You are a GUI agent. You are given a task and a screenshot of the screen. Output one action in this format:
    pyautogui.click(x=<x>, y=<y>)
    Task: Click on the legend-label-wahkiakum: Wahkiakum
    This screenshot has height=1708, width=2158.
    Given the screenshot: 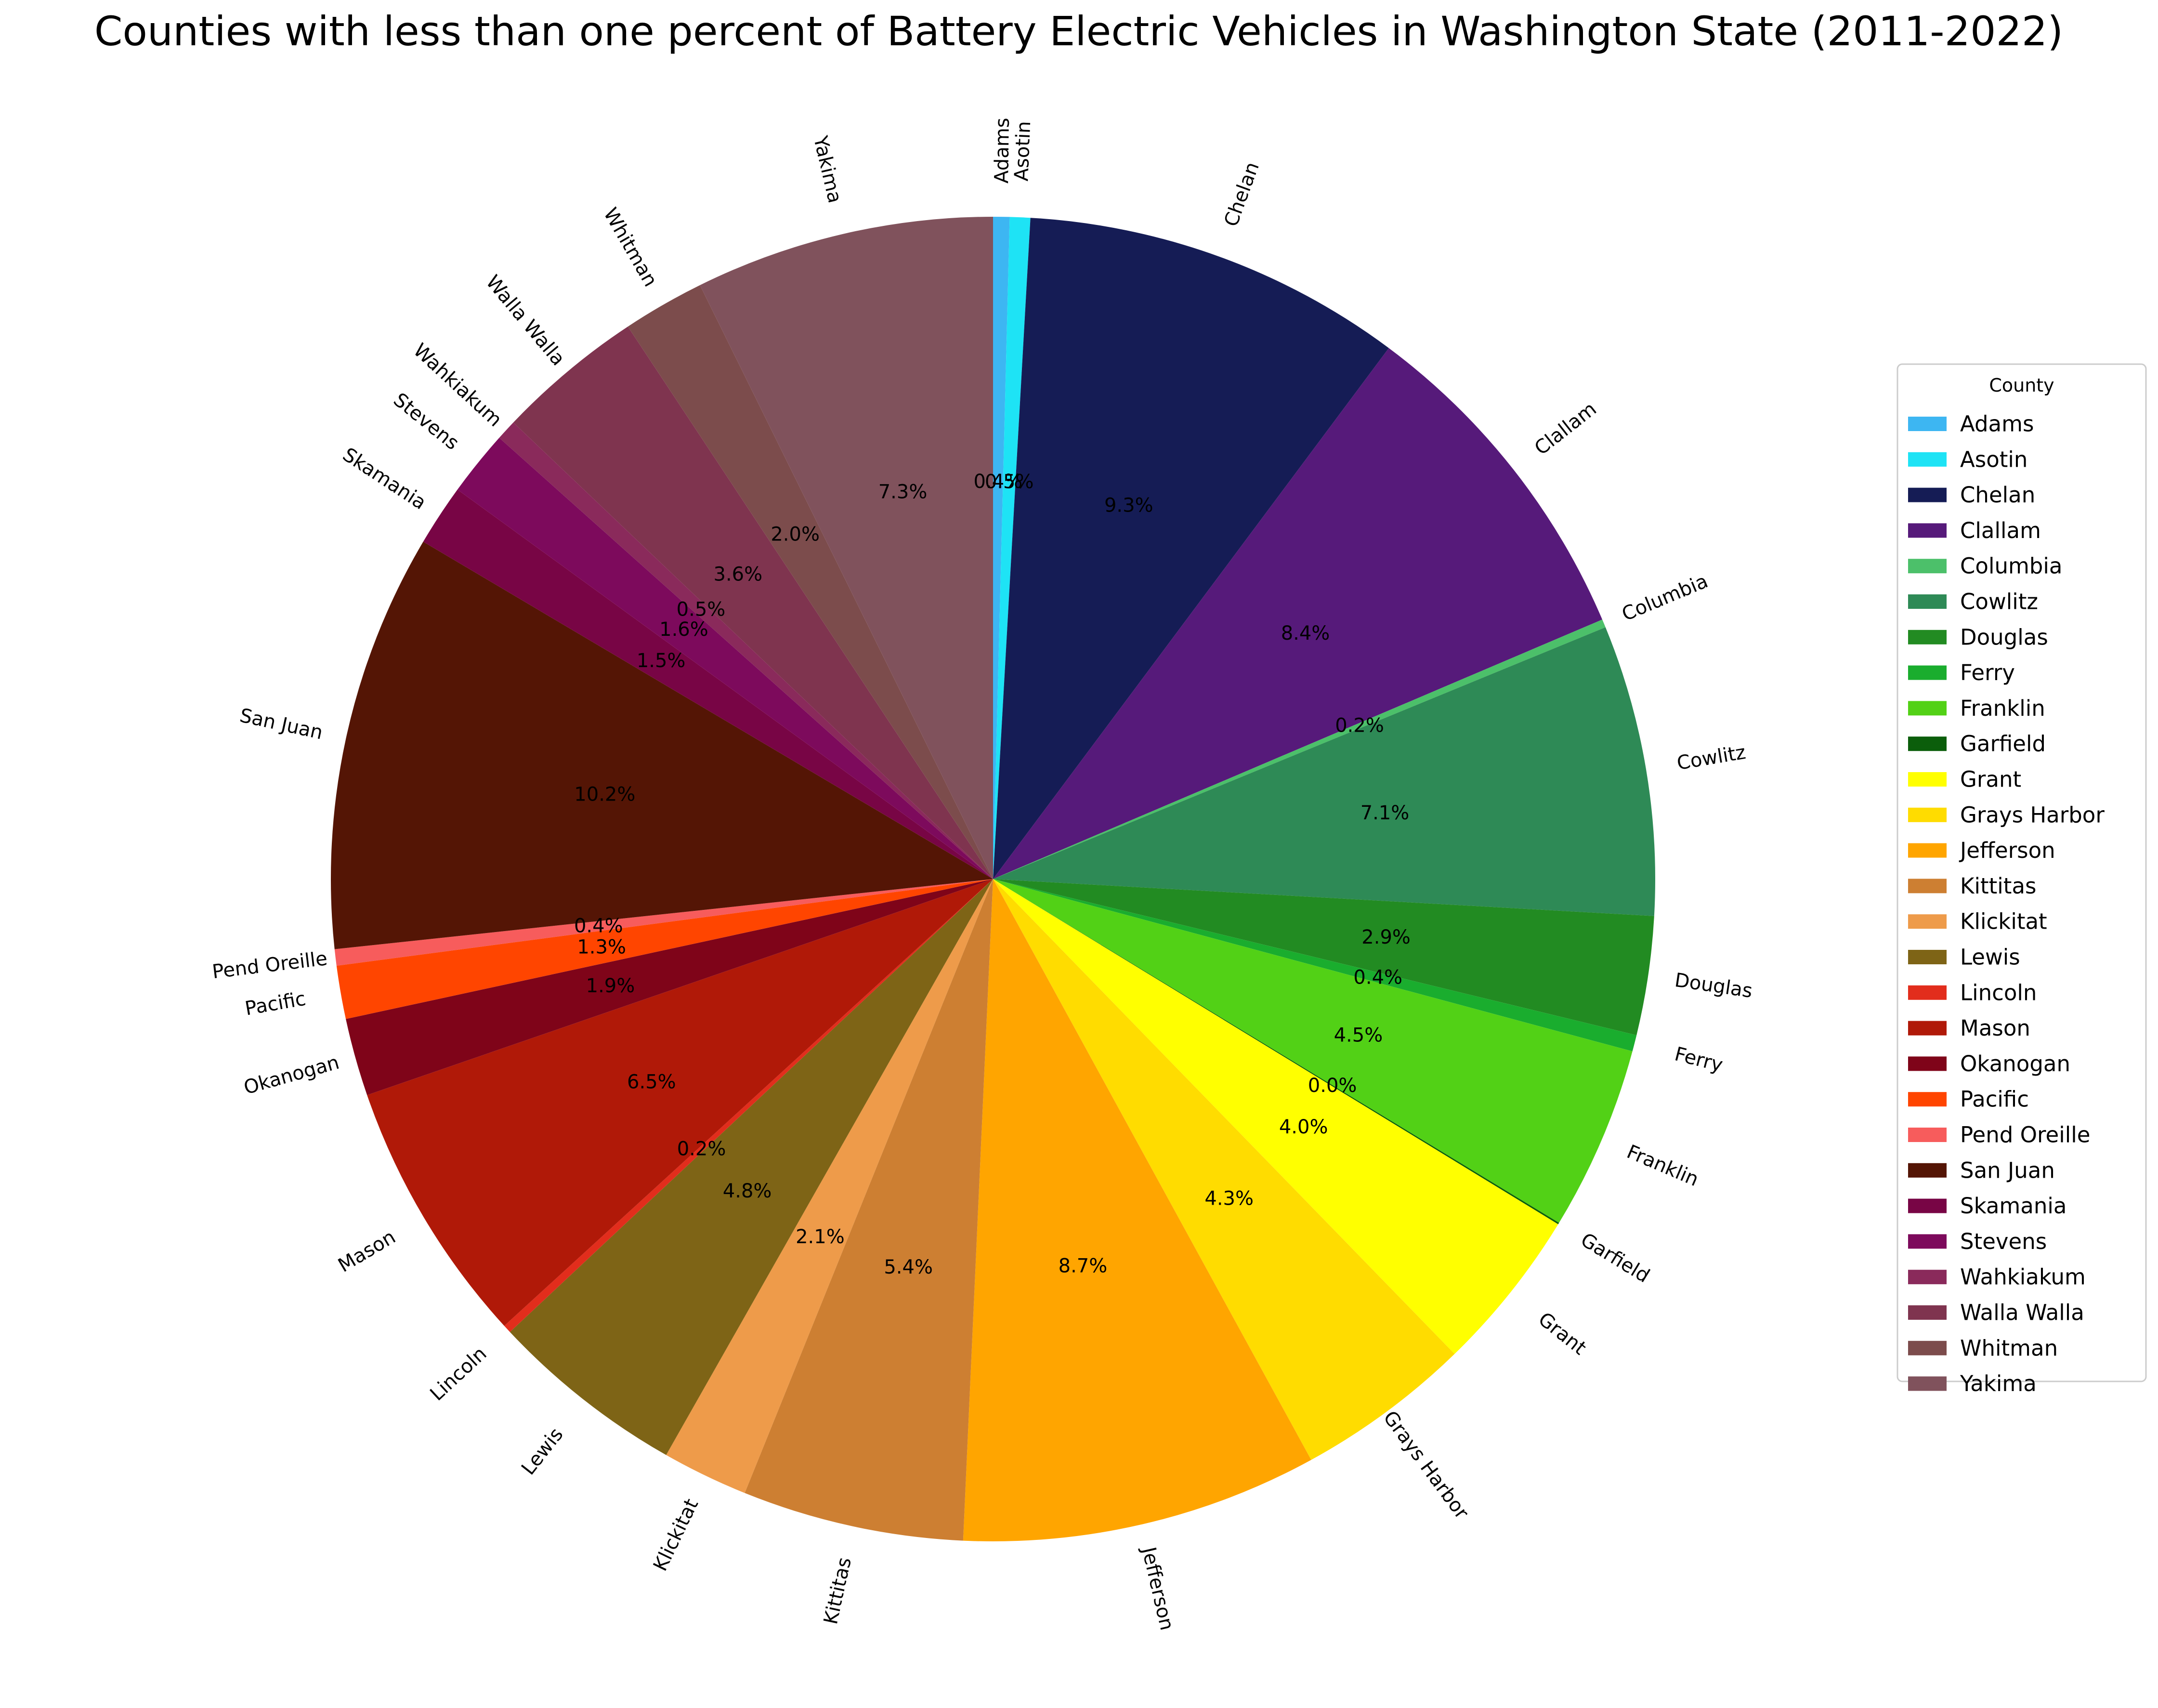 What is the action you would take?
    pyautogui.click(x=2023, y=1277)
    